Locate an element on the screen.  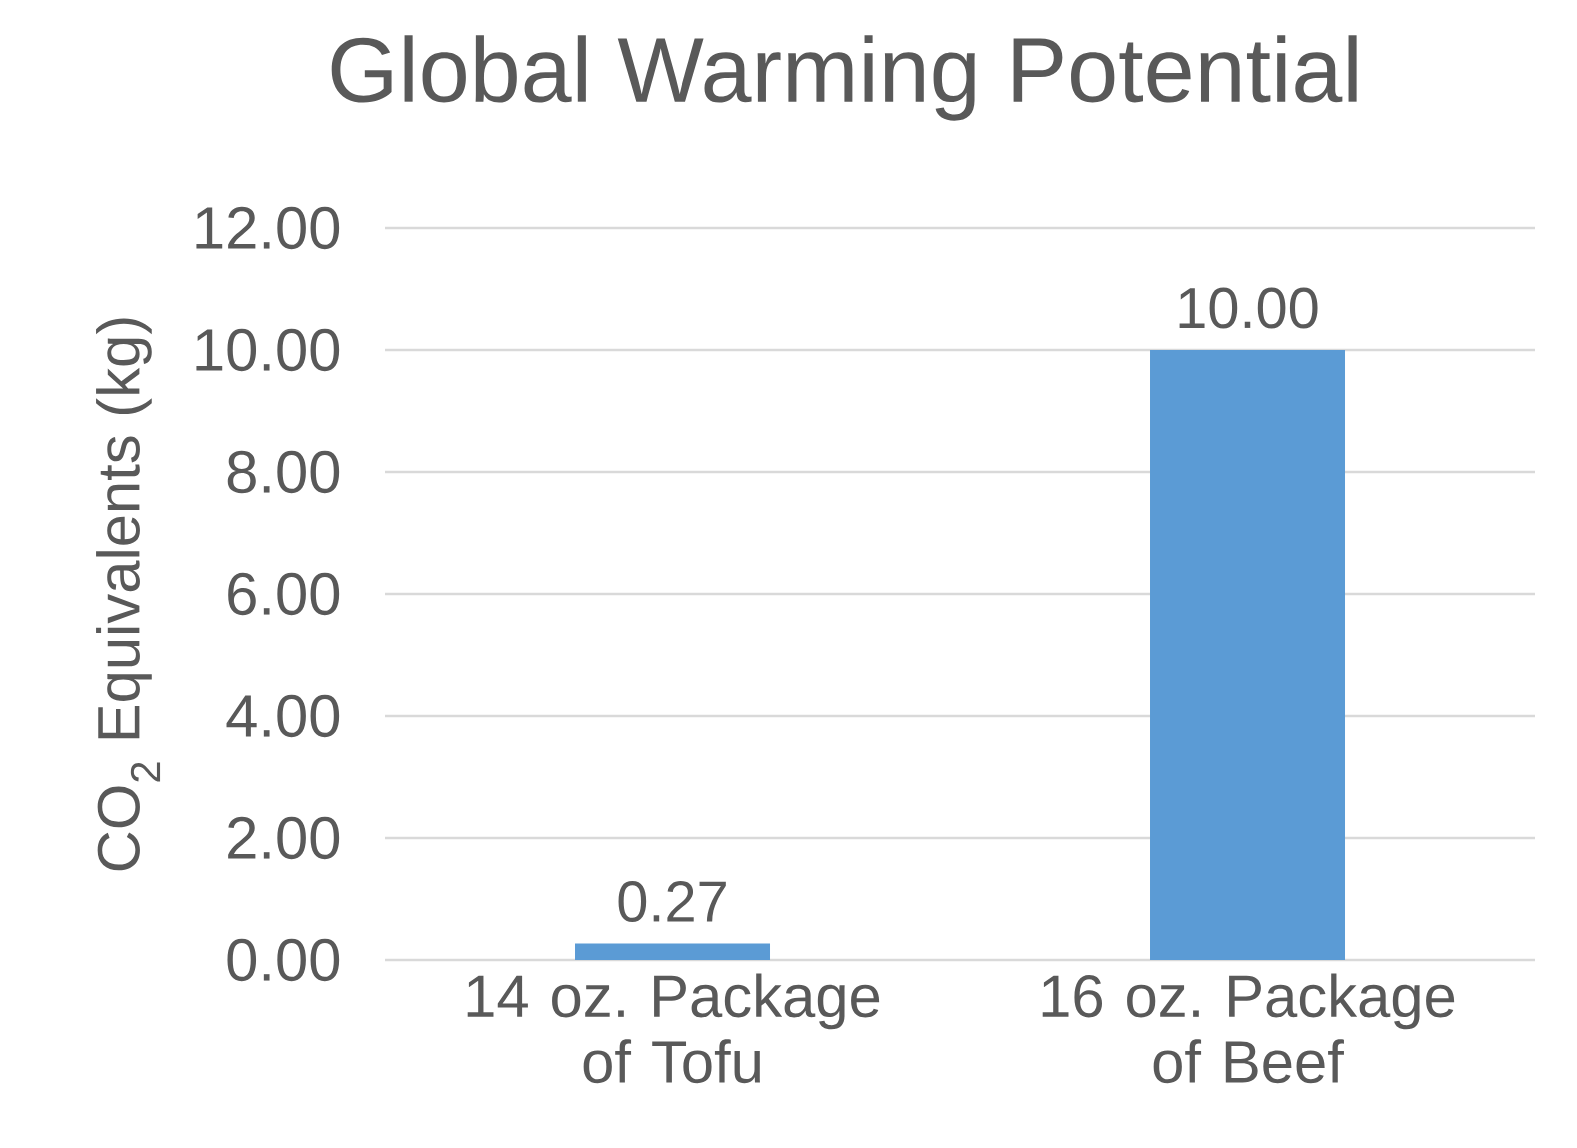
x-tick-label: 14 oz. Package of Tofu is located at coordinates (673, 1028).